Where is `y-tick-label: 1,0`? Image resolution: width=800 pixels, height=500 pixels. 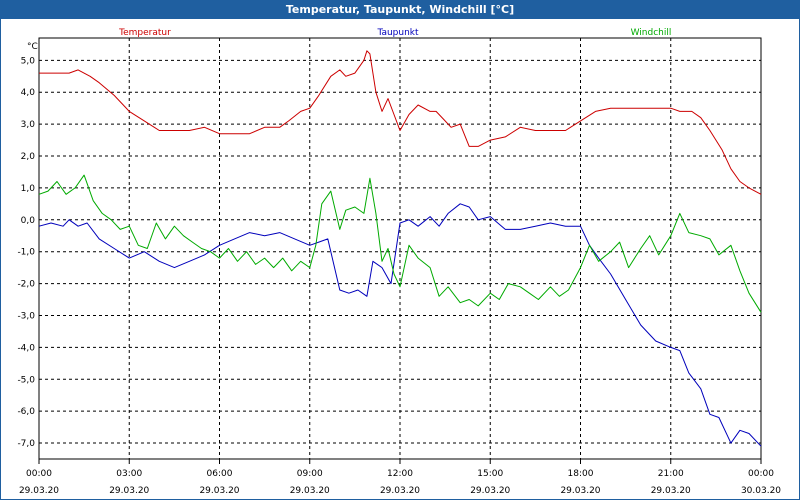
y-tick-label: 1,0 is located at coordinates (28, 189).